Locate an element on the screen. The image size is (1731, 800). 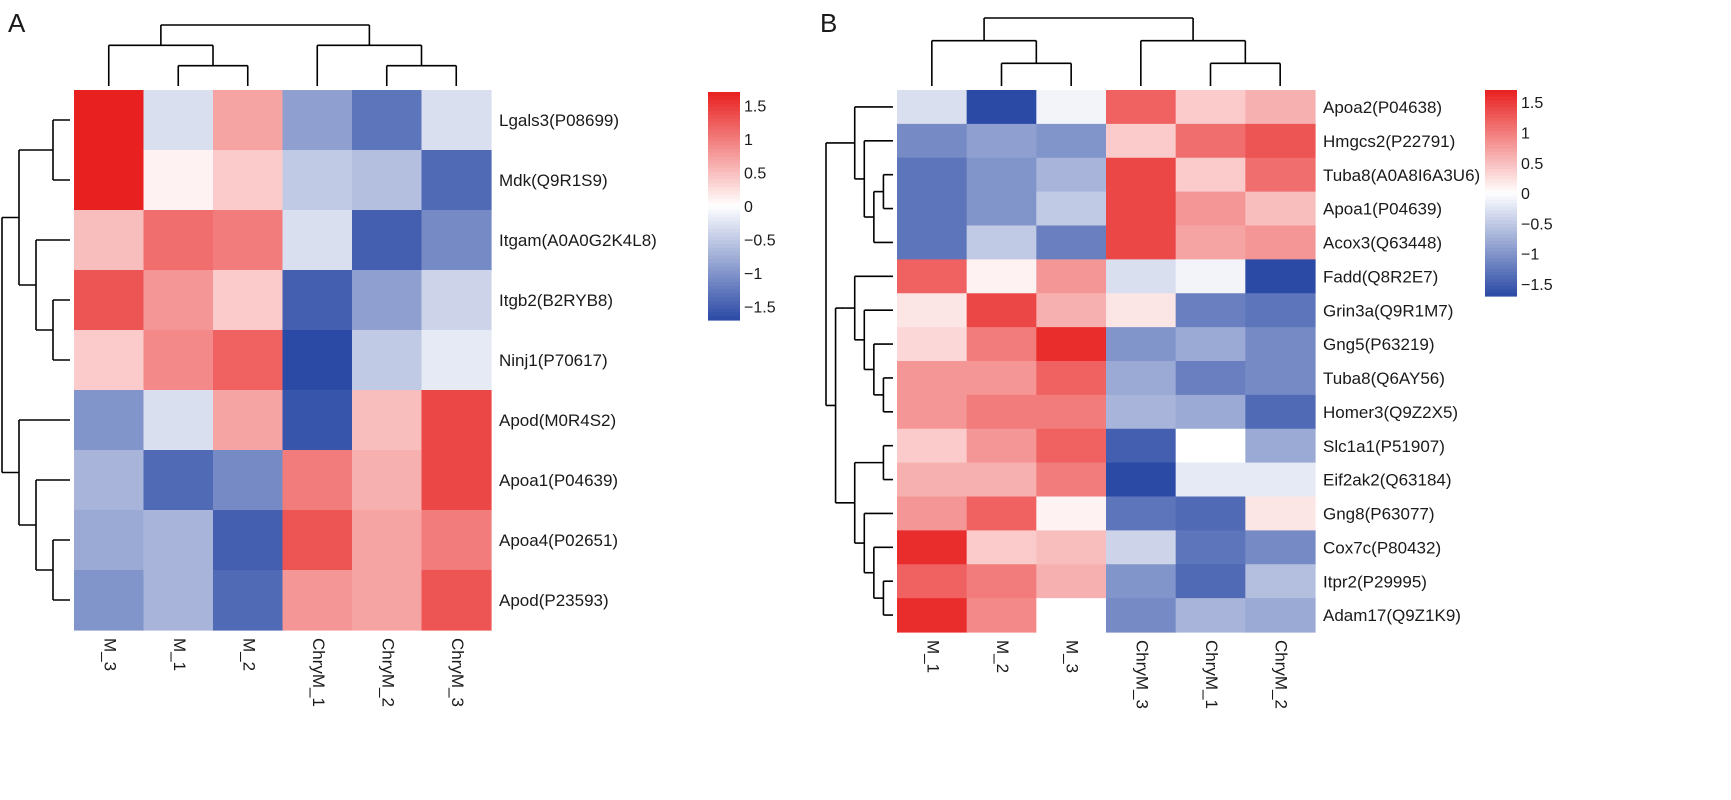
row-label: Itpr2(P29995) is located at coordinates (1375, 581).